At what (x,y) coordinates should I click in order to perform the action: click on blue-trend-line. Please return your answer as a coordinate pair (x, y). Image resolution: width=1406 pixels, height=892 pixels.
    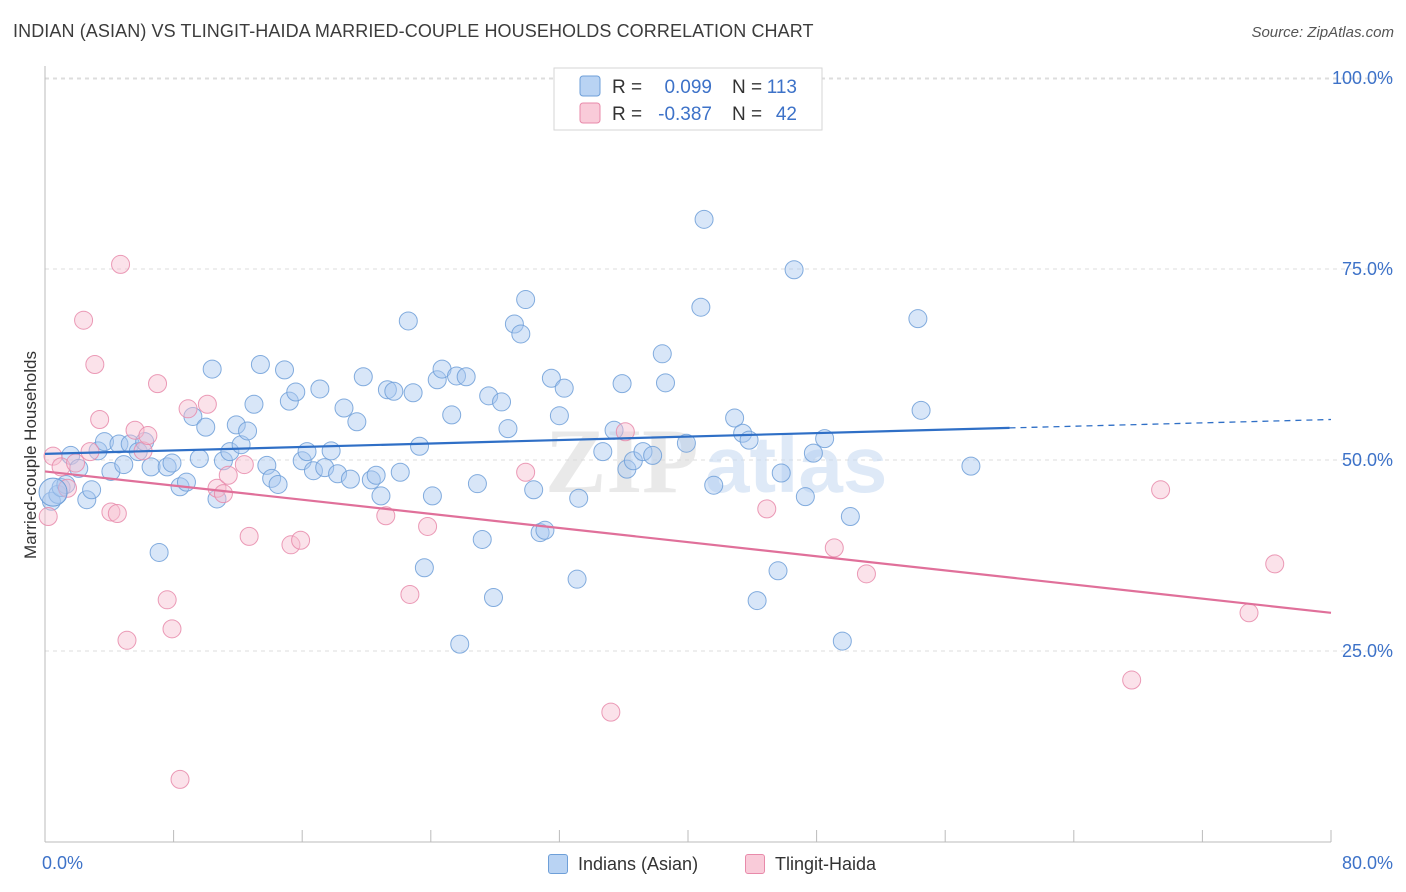
    Looking at the image, I should click on (527, 440).